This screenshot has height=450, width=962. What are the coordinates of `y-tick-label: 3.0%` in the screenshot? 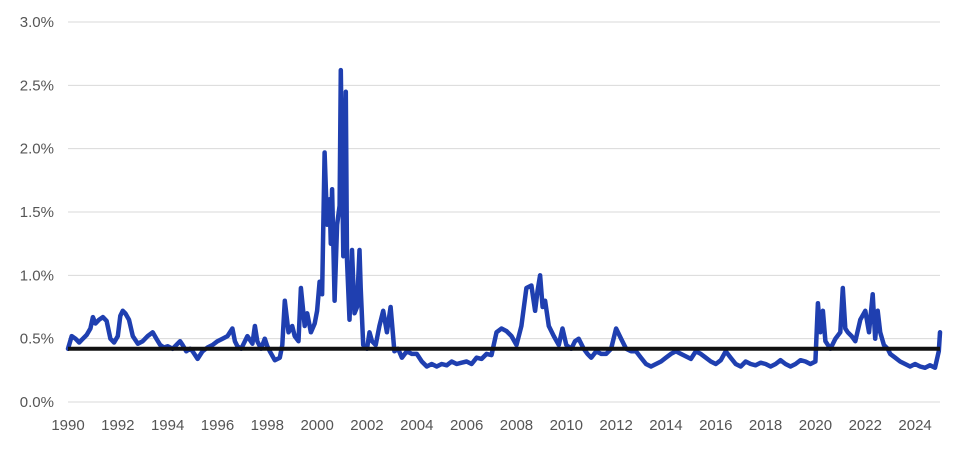 It's located at (37, 22).